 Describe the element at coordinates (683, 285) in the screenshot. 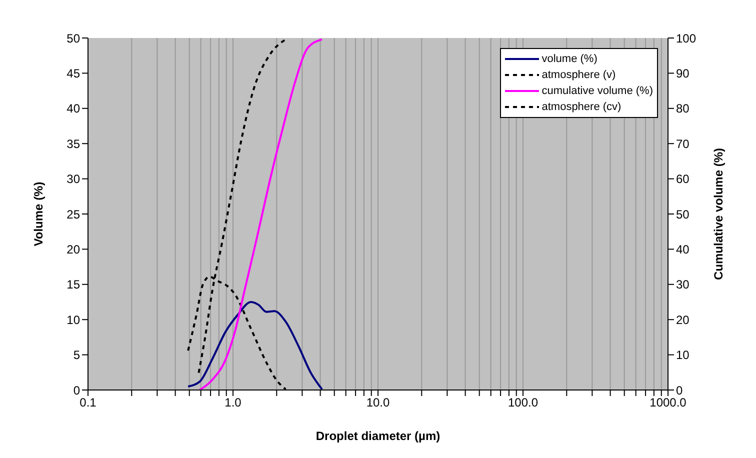

I see `y2-tick-label: 30` at that location.